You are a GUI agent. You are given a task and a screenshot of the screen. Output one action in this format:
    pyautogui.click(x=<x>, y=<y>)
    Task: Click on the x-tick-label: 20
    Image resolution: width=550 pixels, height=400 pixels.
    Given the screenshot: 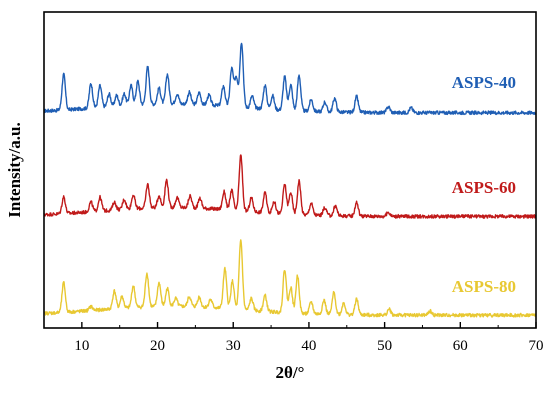 What is the action you would take?
    pyautogui.click(x=157, y=346)
    